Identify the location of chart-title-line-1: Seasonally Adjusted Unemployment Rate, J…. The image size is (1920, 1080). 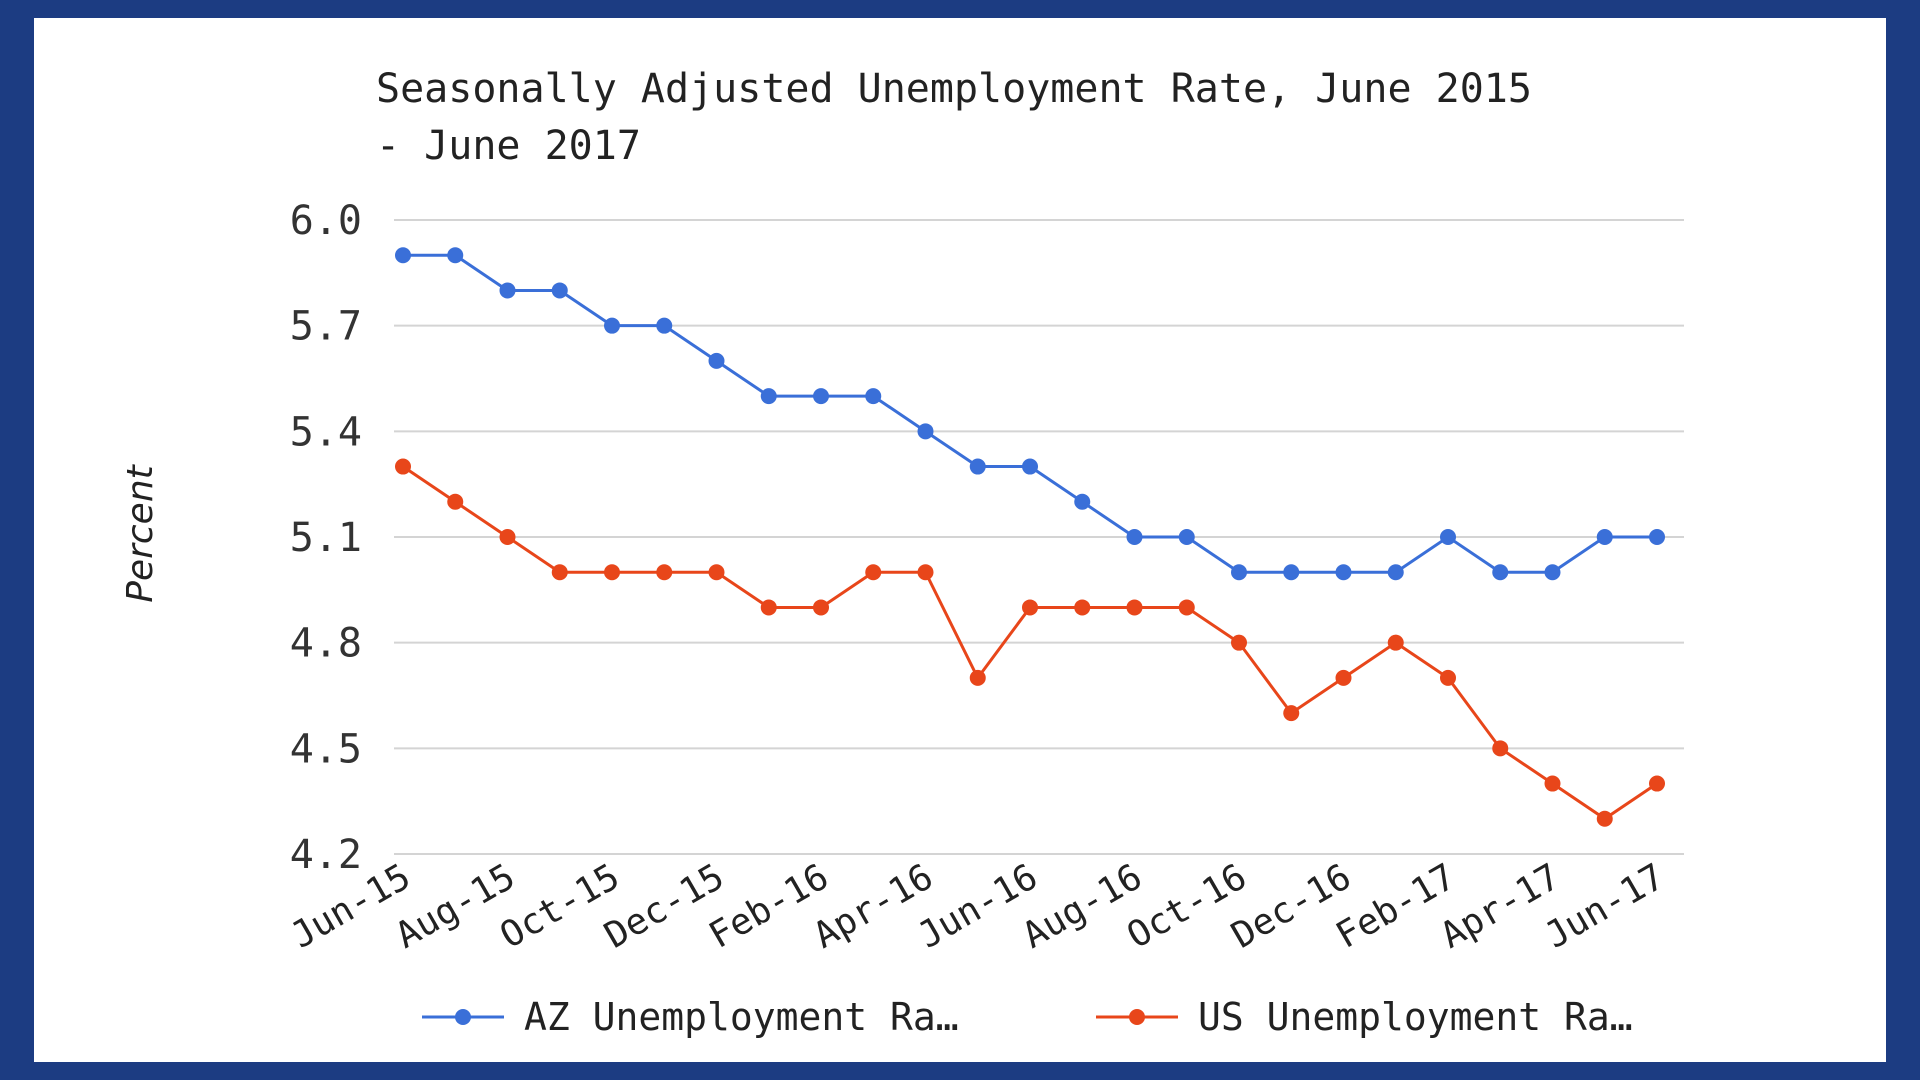
(954, 89).